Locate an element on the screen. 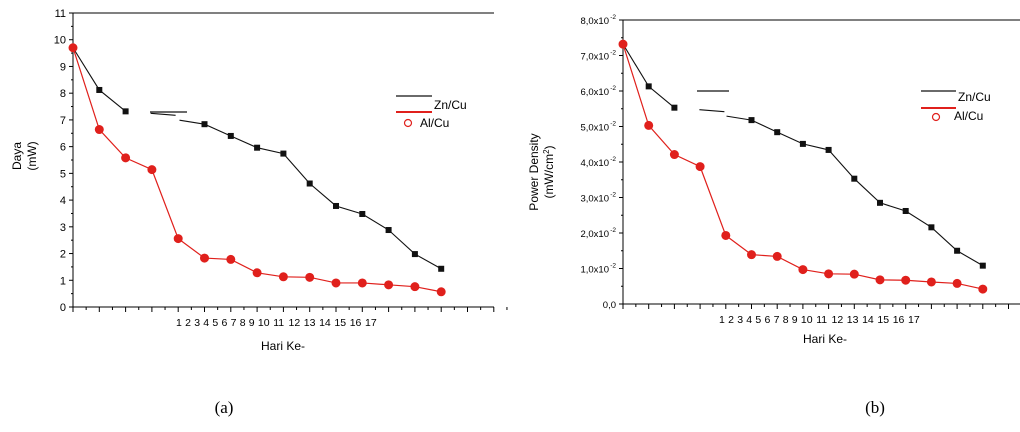 This screenshot has height=432, width=1020. y-tick-label: 5,0x10 is located at coordinates (594, 128).